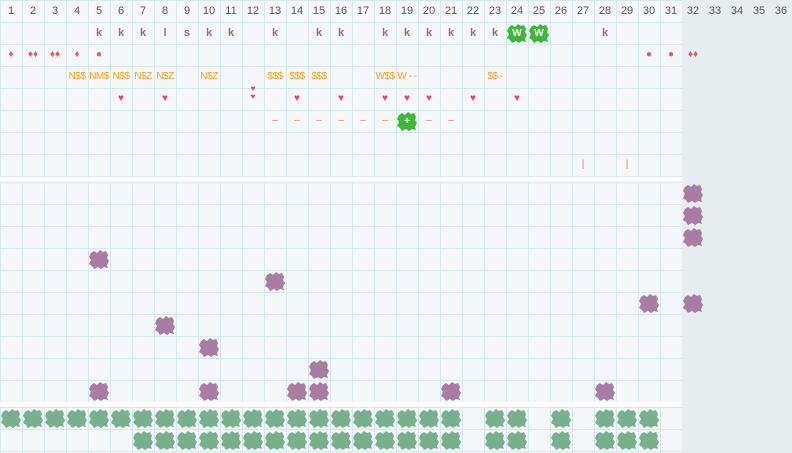 This screenshot has height=453, width=792. What do you see at coordinates (495, 76) in the screenshot?
I see `token-marker: $$ -` at bounding box center [495, 76].